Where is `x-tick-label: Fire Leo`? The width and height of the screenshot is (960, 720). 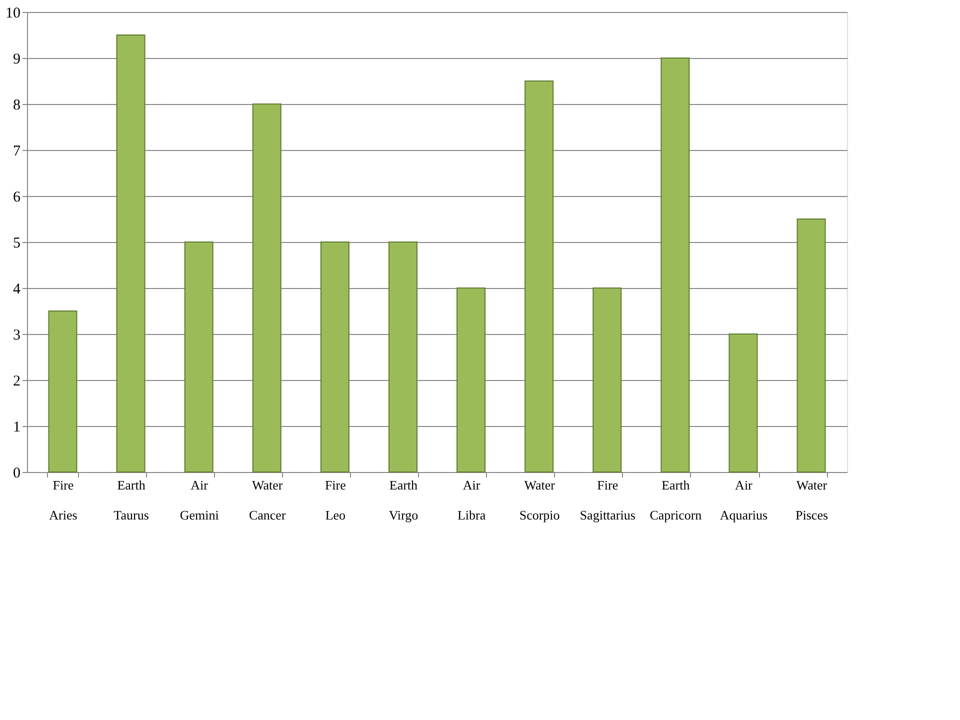 x-tick-label: Fire Leo is located at coordinates (335, 500).